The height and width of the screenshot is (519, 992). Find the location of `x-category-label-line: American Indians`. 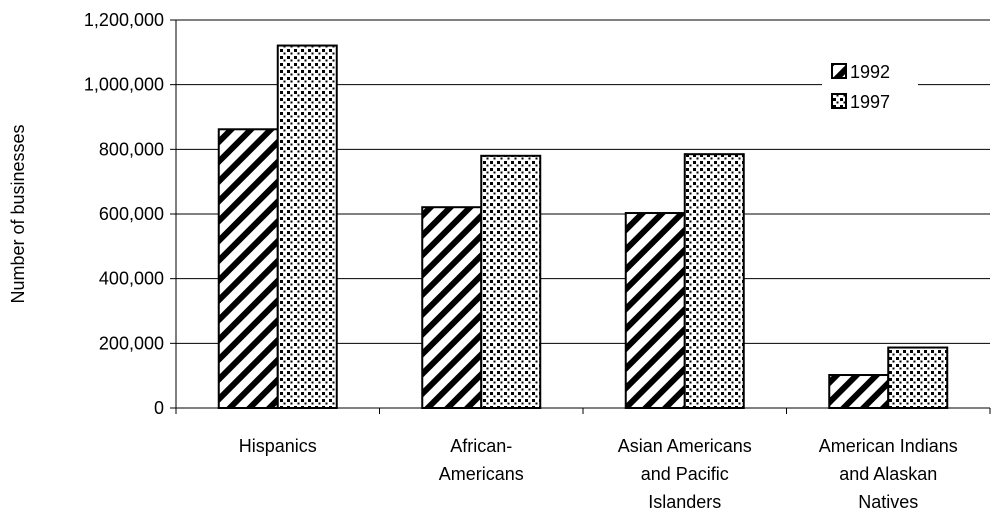

x-category-label-line: American Indians is located at coordinates (888, 446).